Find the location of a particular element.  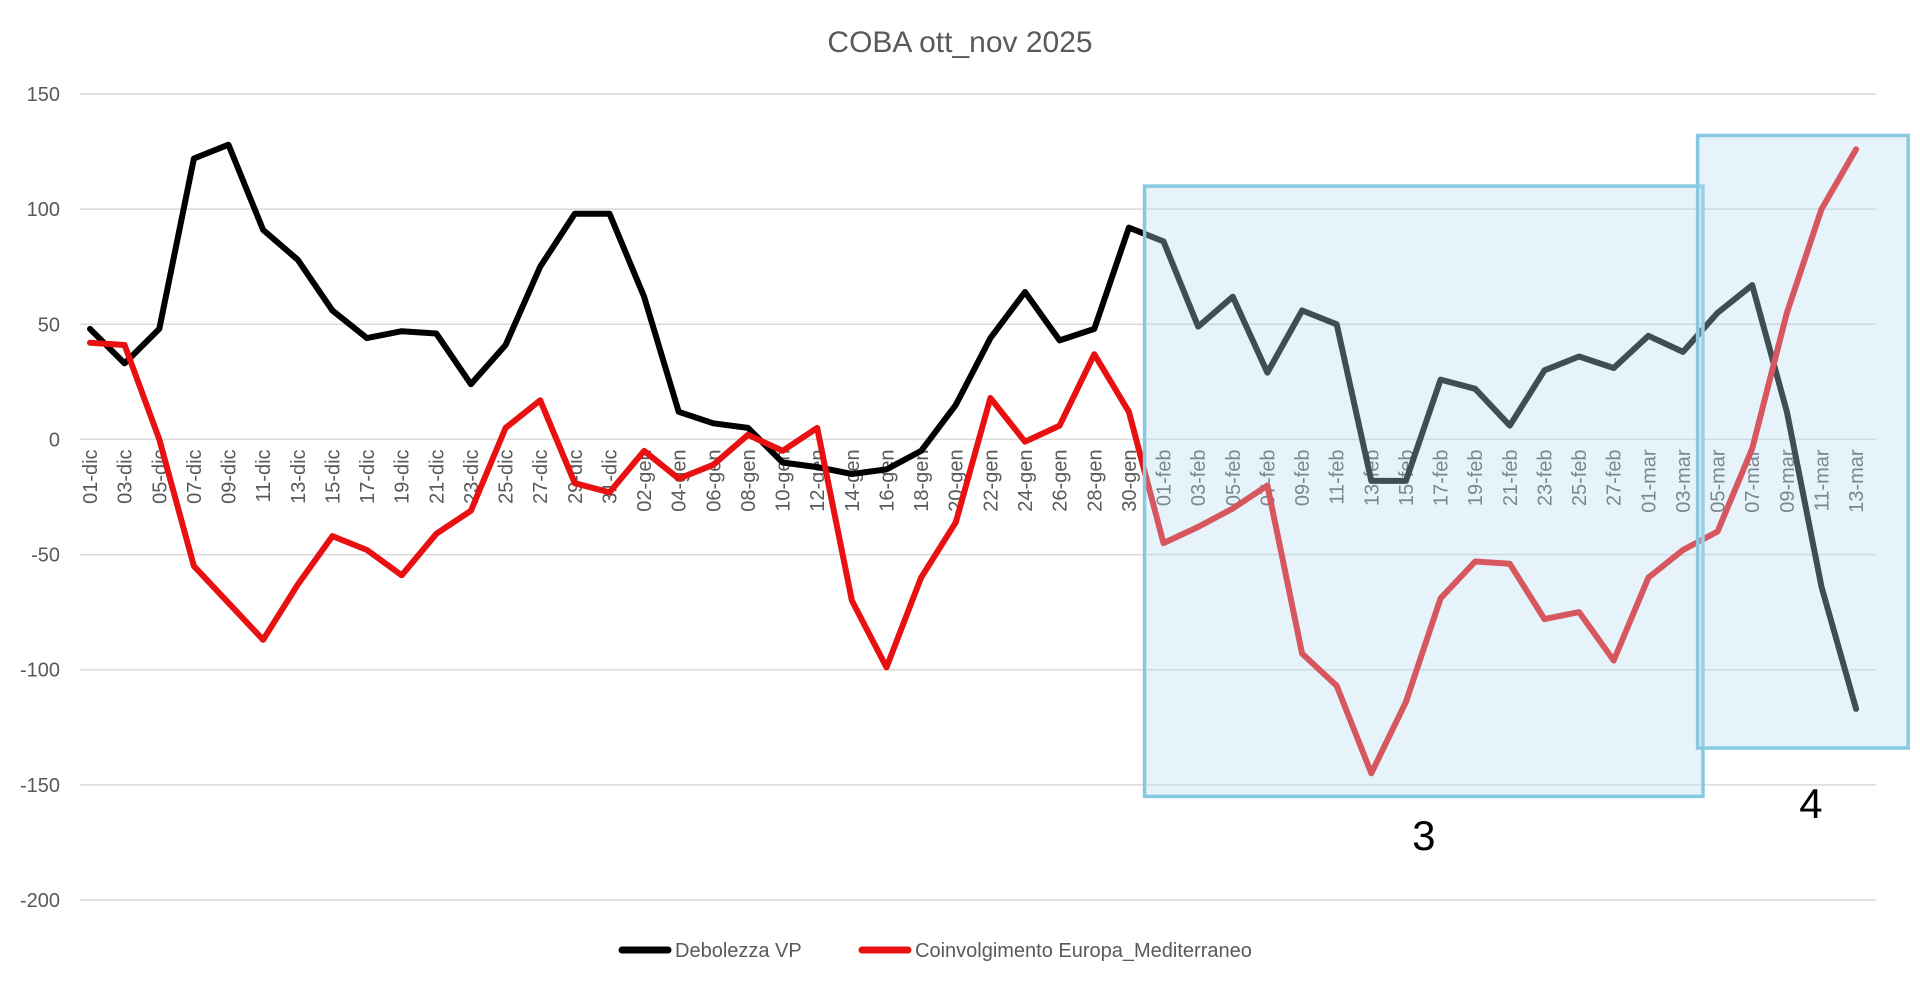

x-tick-label: 01-feb is located at coordinates (1165, 477).